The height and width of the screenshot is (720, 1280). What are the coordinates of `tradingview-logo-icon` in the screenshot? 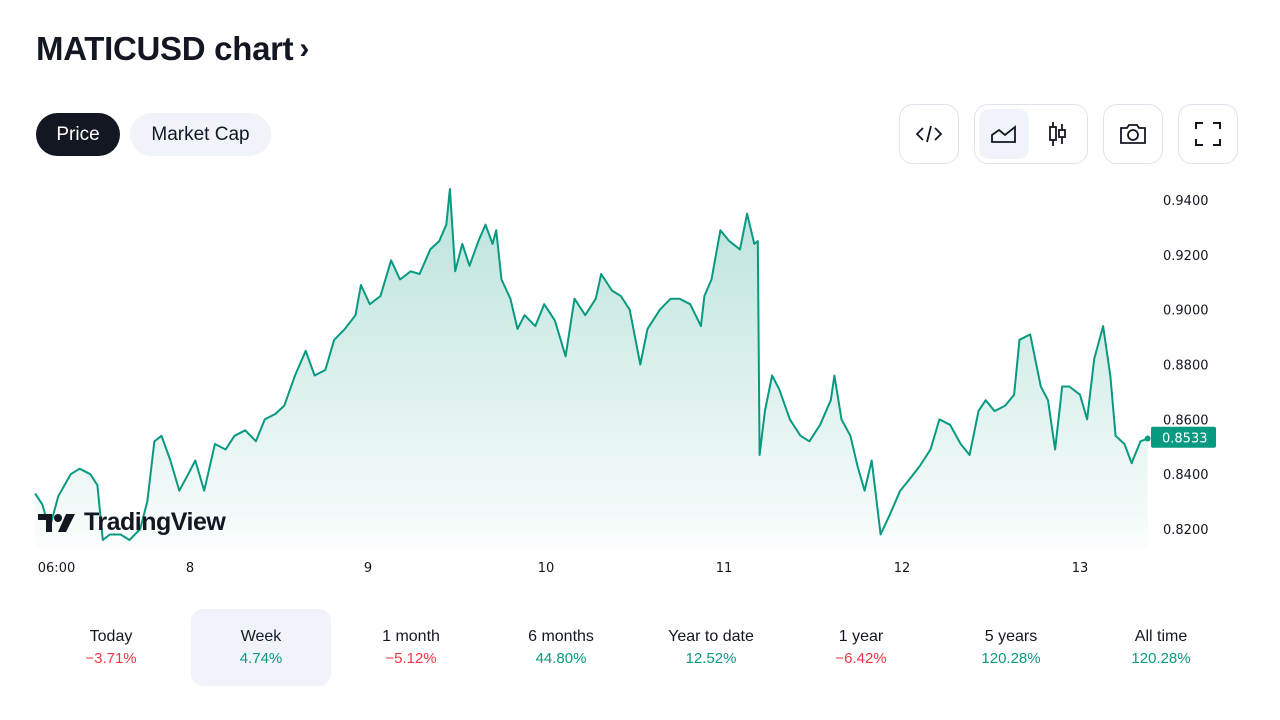 It's located at (56, 522).